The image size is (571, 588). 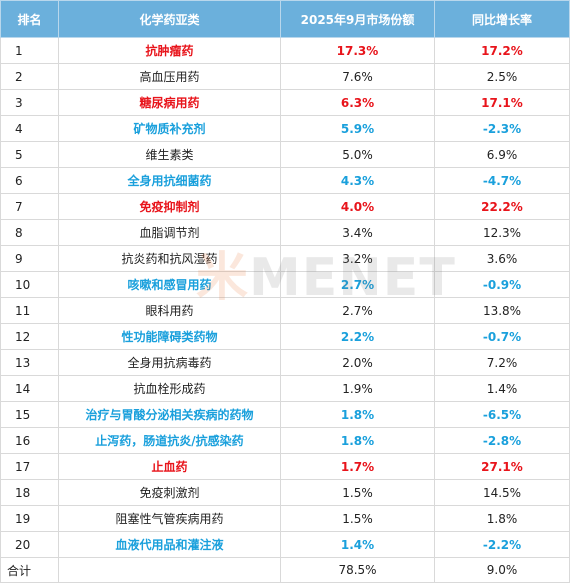 What do you see at coordinates (29, 518) in the screenshot?
I see `rank-cell: 19` at bounding box center [29, 518].